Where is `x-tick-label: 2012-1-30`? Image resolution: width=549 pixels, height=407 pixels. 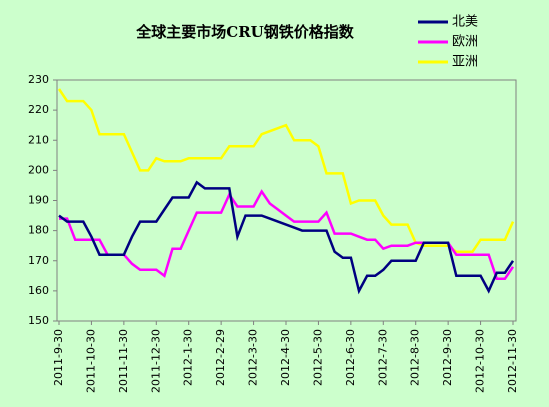
x-tick-label: 2012-1-30 is located at coordinates (188, 357).